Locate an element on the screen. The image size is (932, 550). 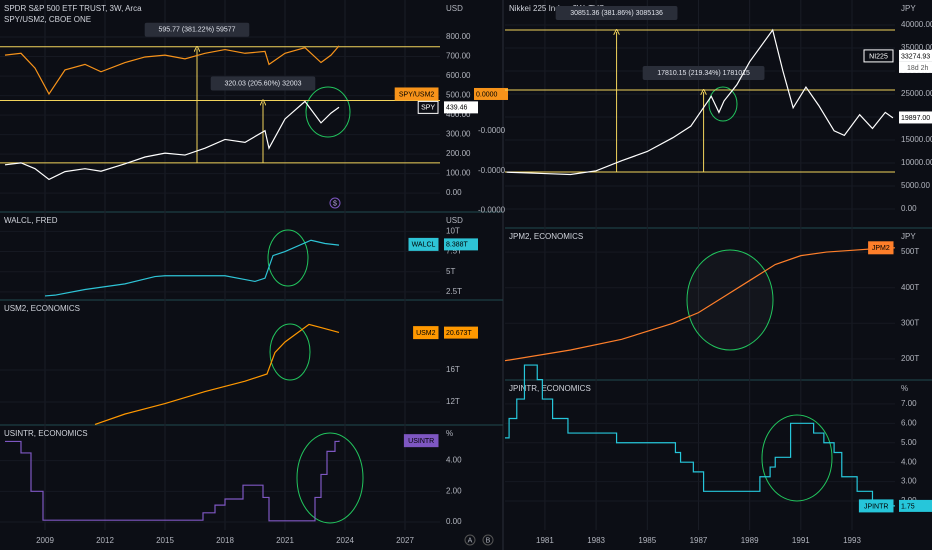
y-tick-label: 500T is located at coordinates (910, 251).